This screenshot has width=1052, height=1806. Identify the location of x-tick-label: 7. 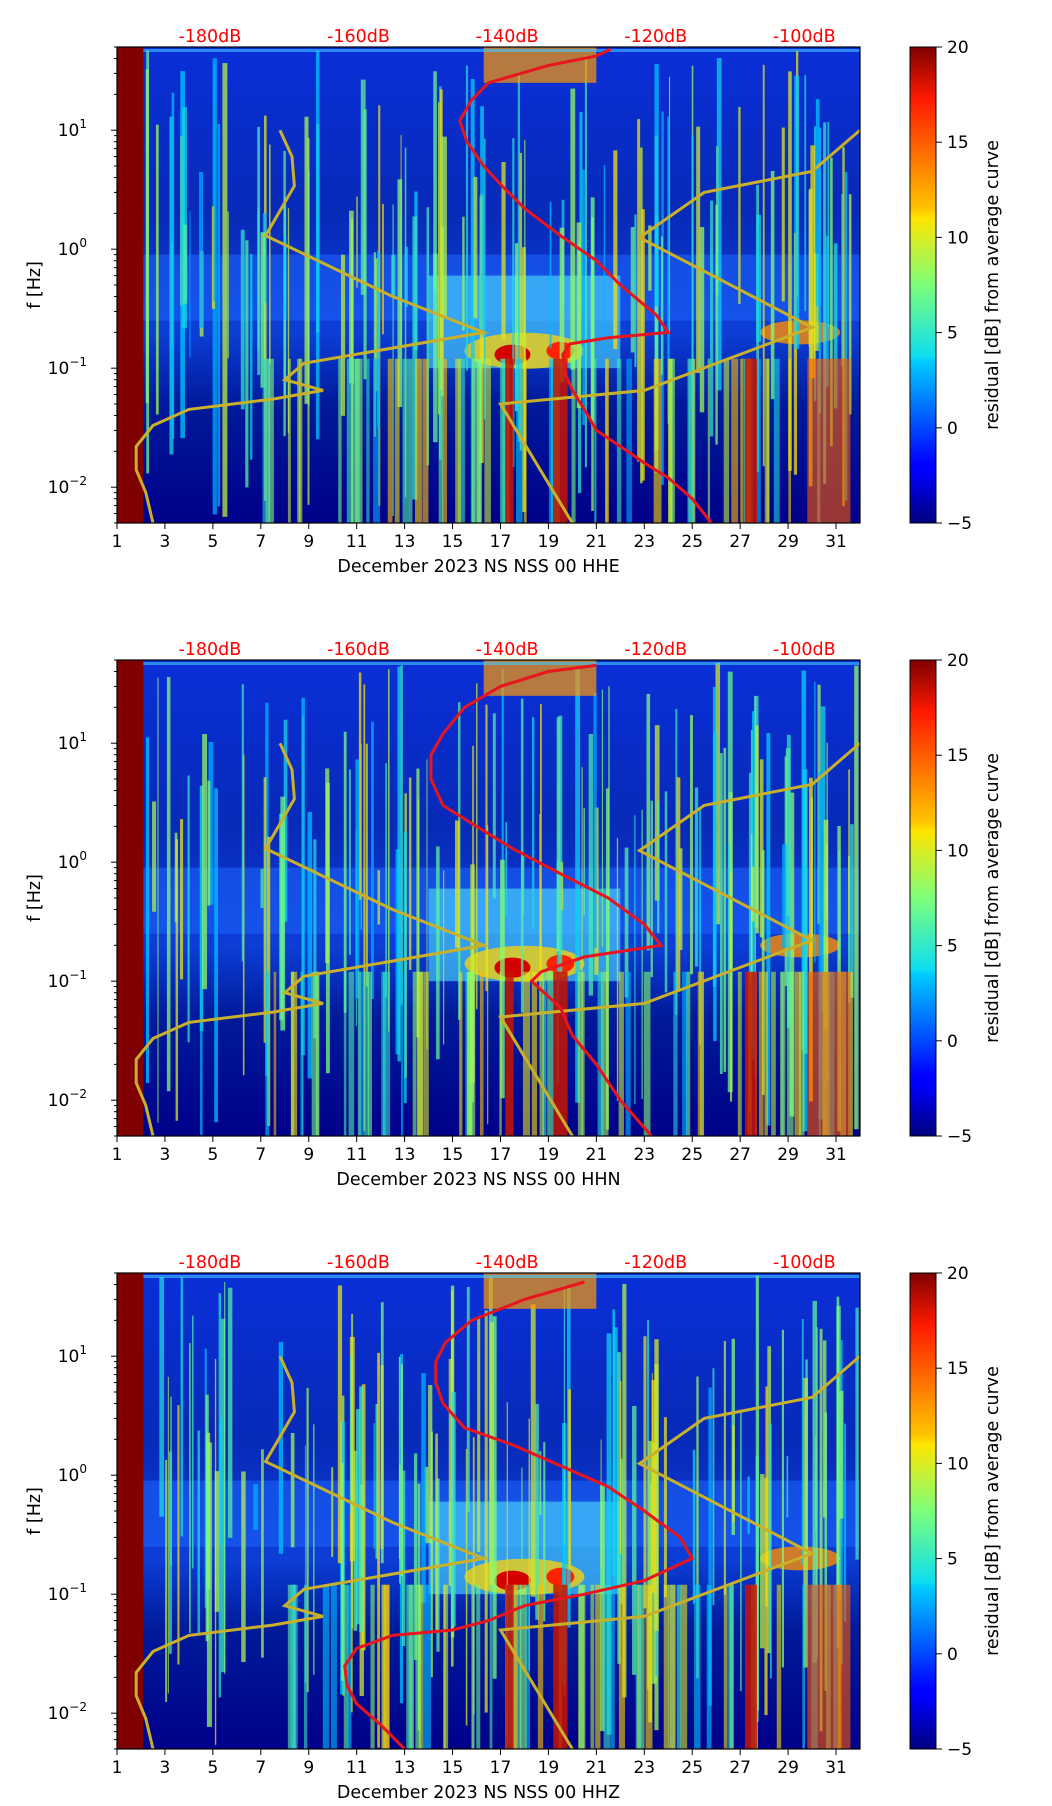
(260, 542).